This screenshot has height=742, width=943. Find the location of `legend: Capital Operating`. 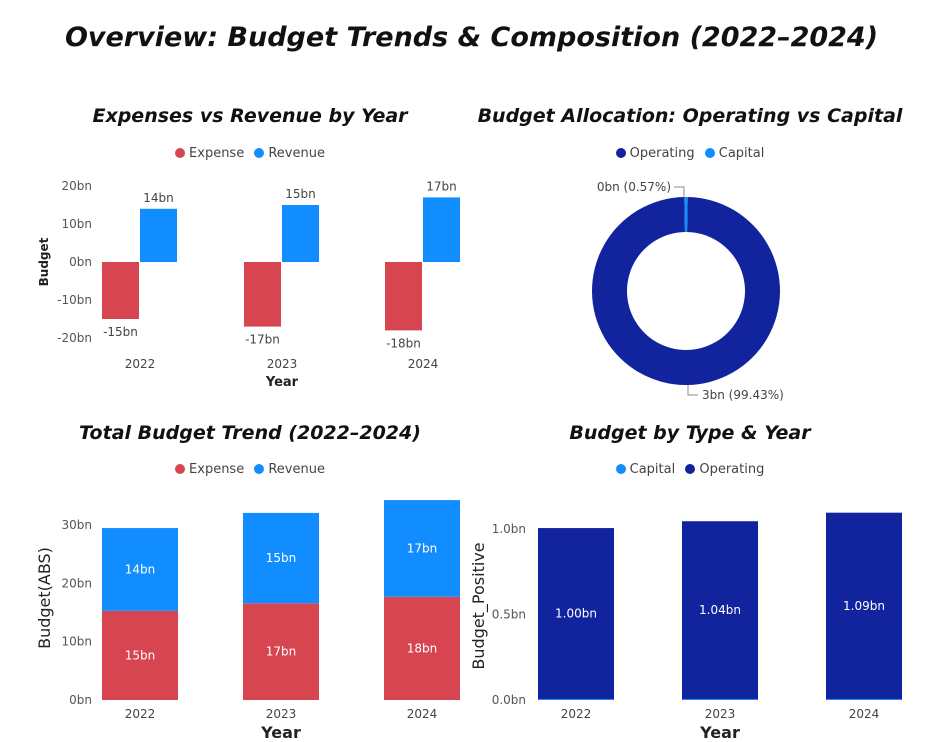

legend: Capital Operating is located at coordinates (690, 469).